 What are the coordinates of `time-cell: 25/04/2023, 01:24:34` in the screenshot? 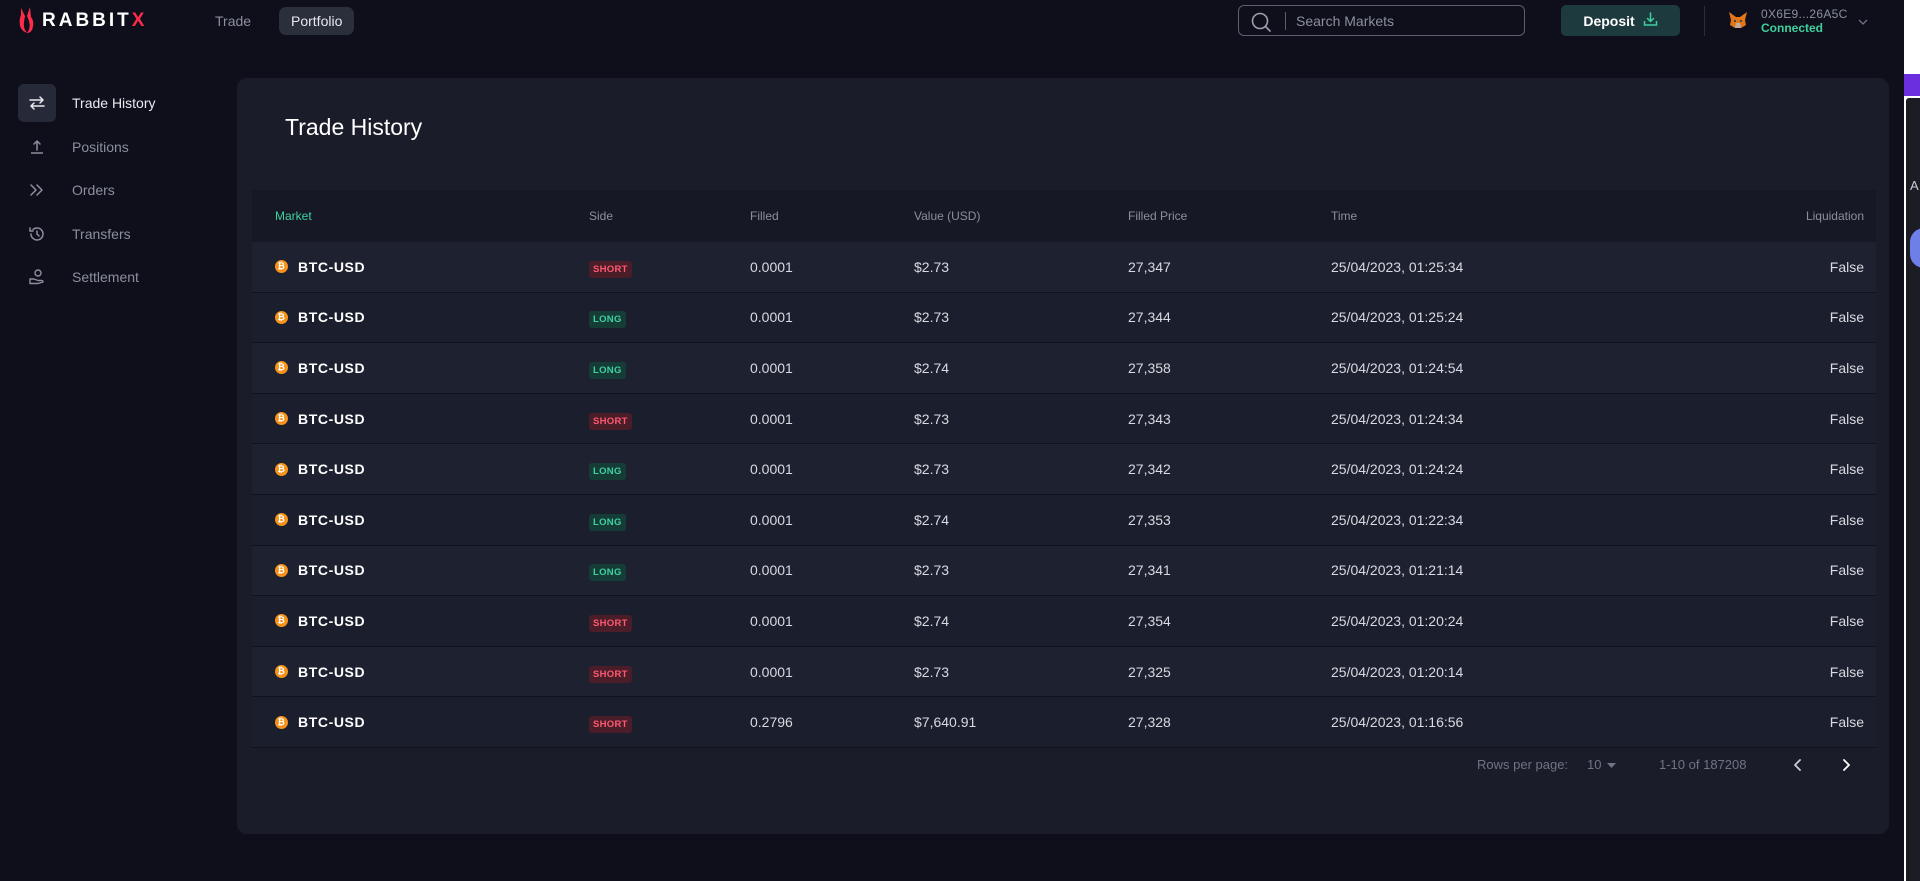 It's located at (1397, 418).